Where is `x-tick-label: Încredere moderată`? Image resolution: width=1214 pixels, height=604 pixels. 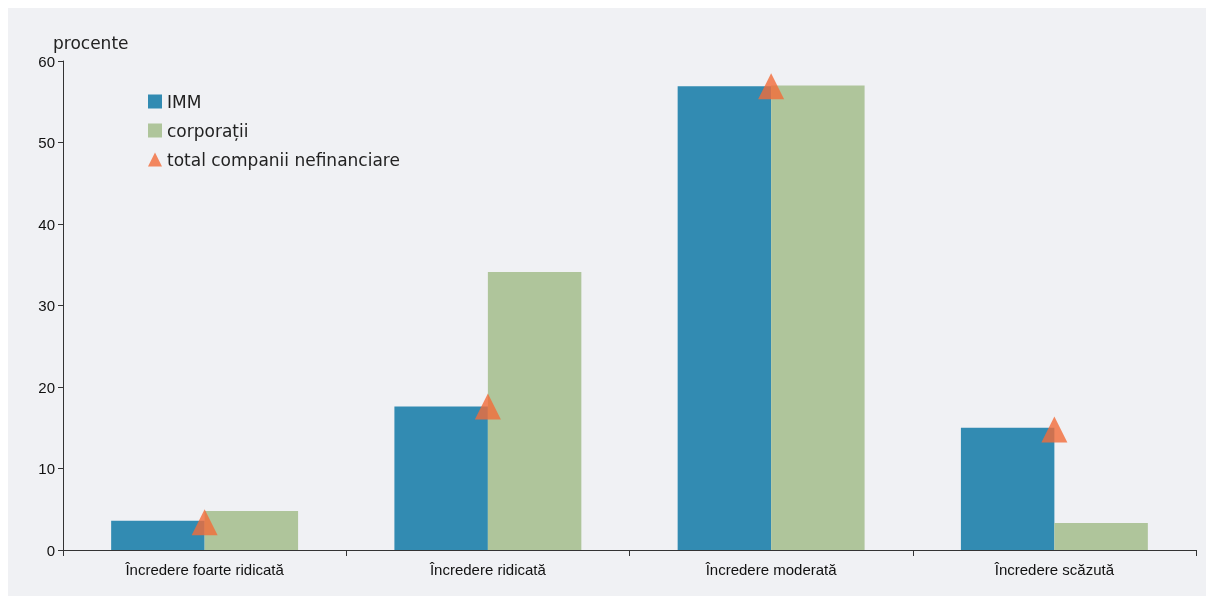
x-tick-label: Încredere moderată is located at coordinates (771, 569).